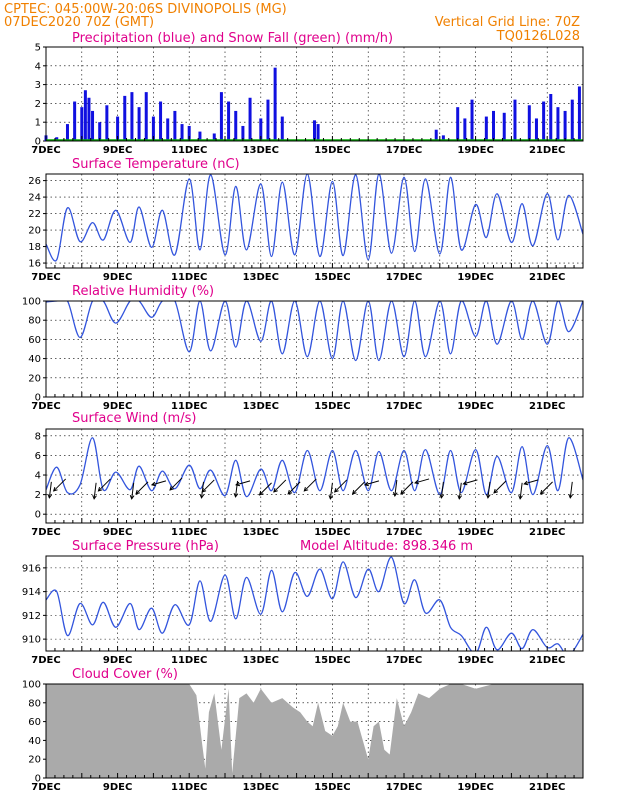  What do you see at coordinates (34, 231) in the screenshot?
I see `y-tick-label: 20` at bounding box center [34, 231].